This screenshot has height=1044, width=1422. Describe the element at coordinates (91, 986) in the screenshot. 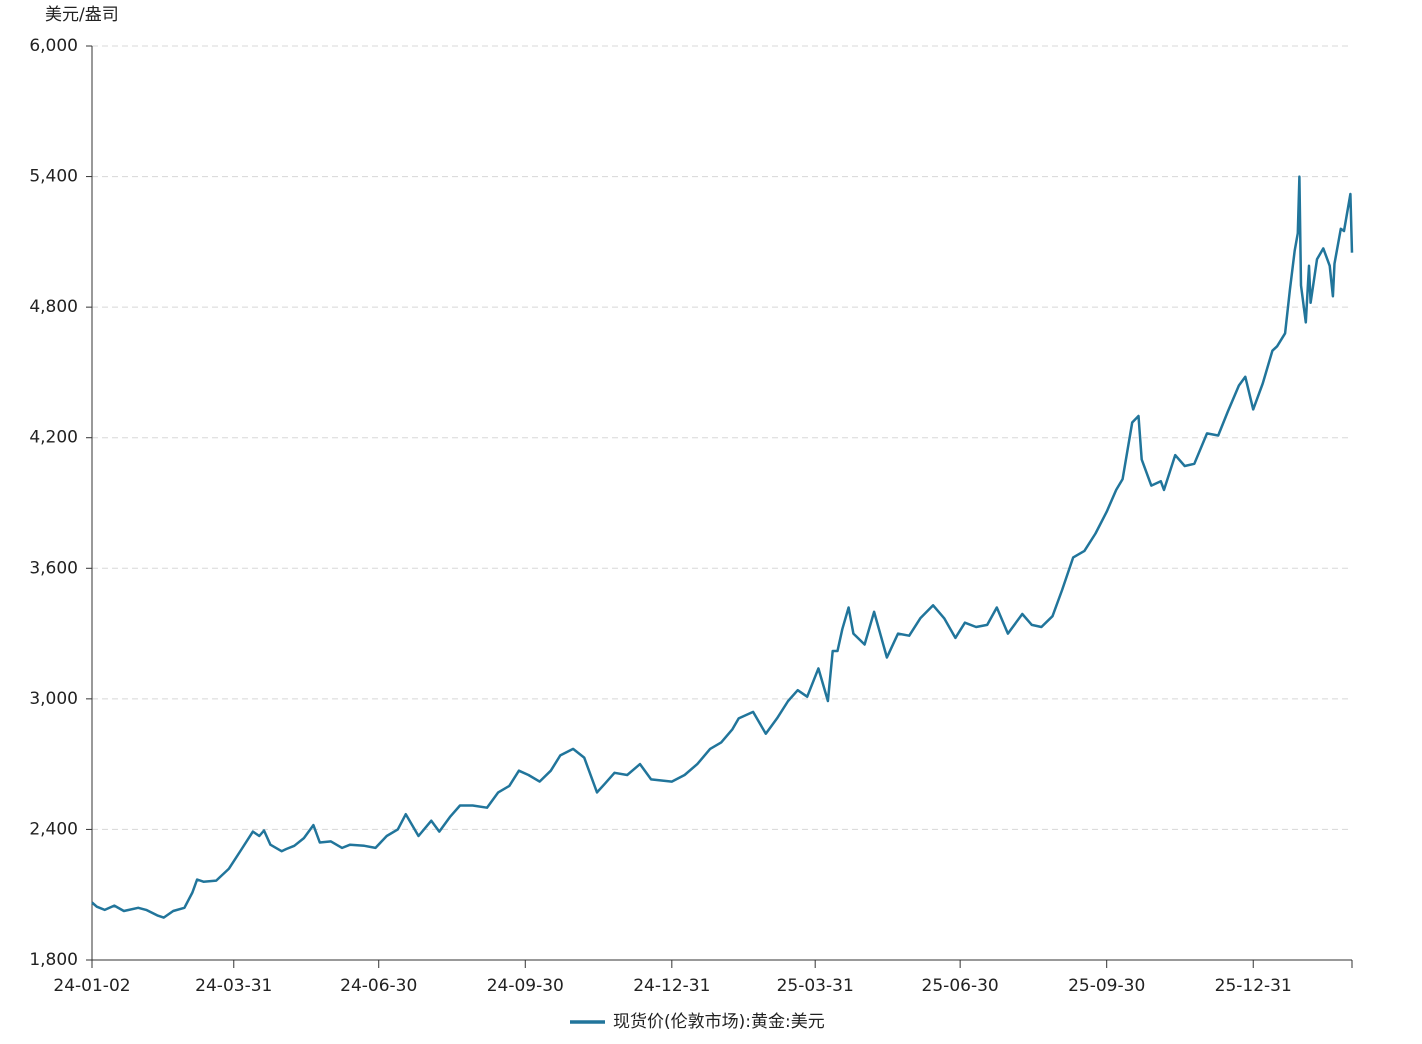

I see `x-tick-label: 24-01-02` at that location.